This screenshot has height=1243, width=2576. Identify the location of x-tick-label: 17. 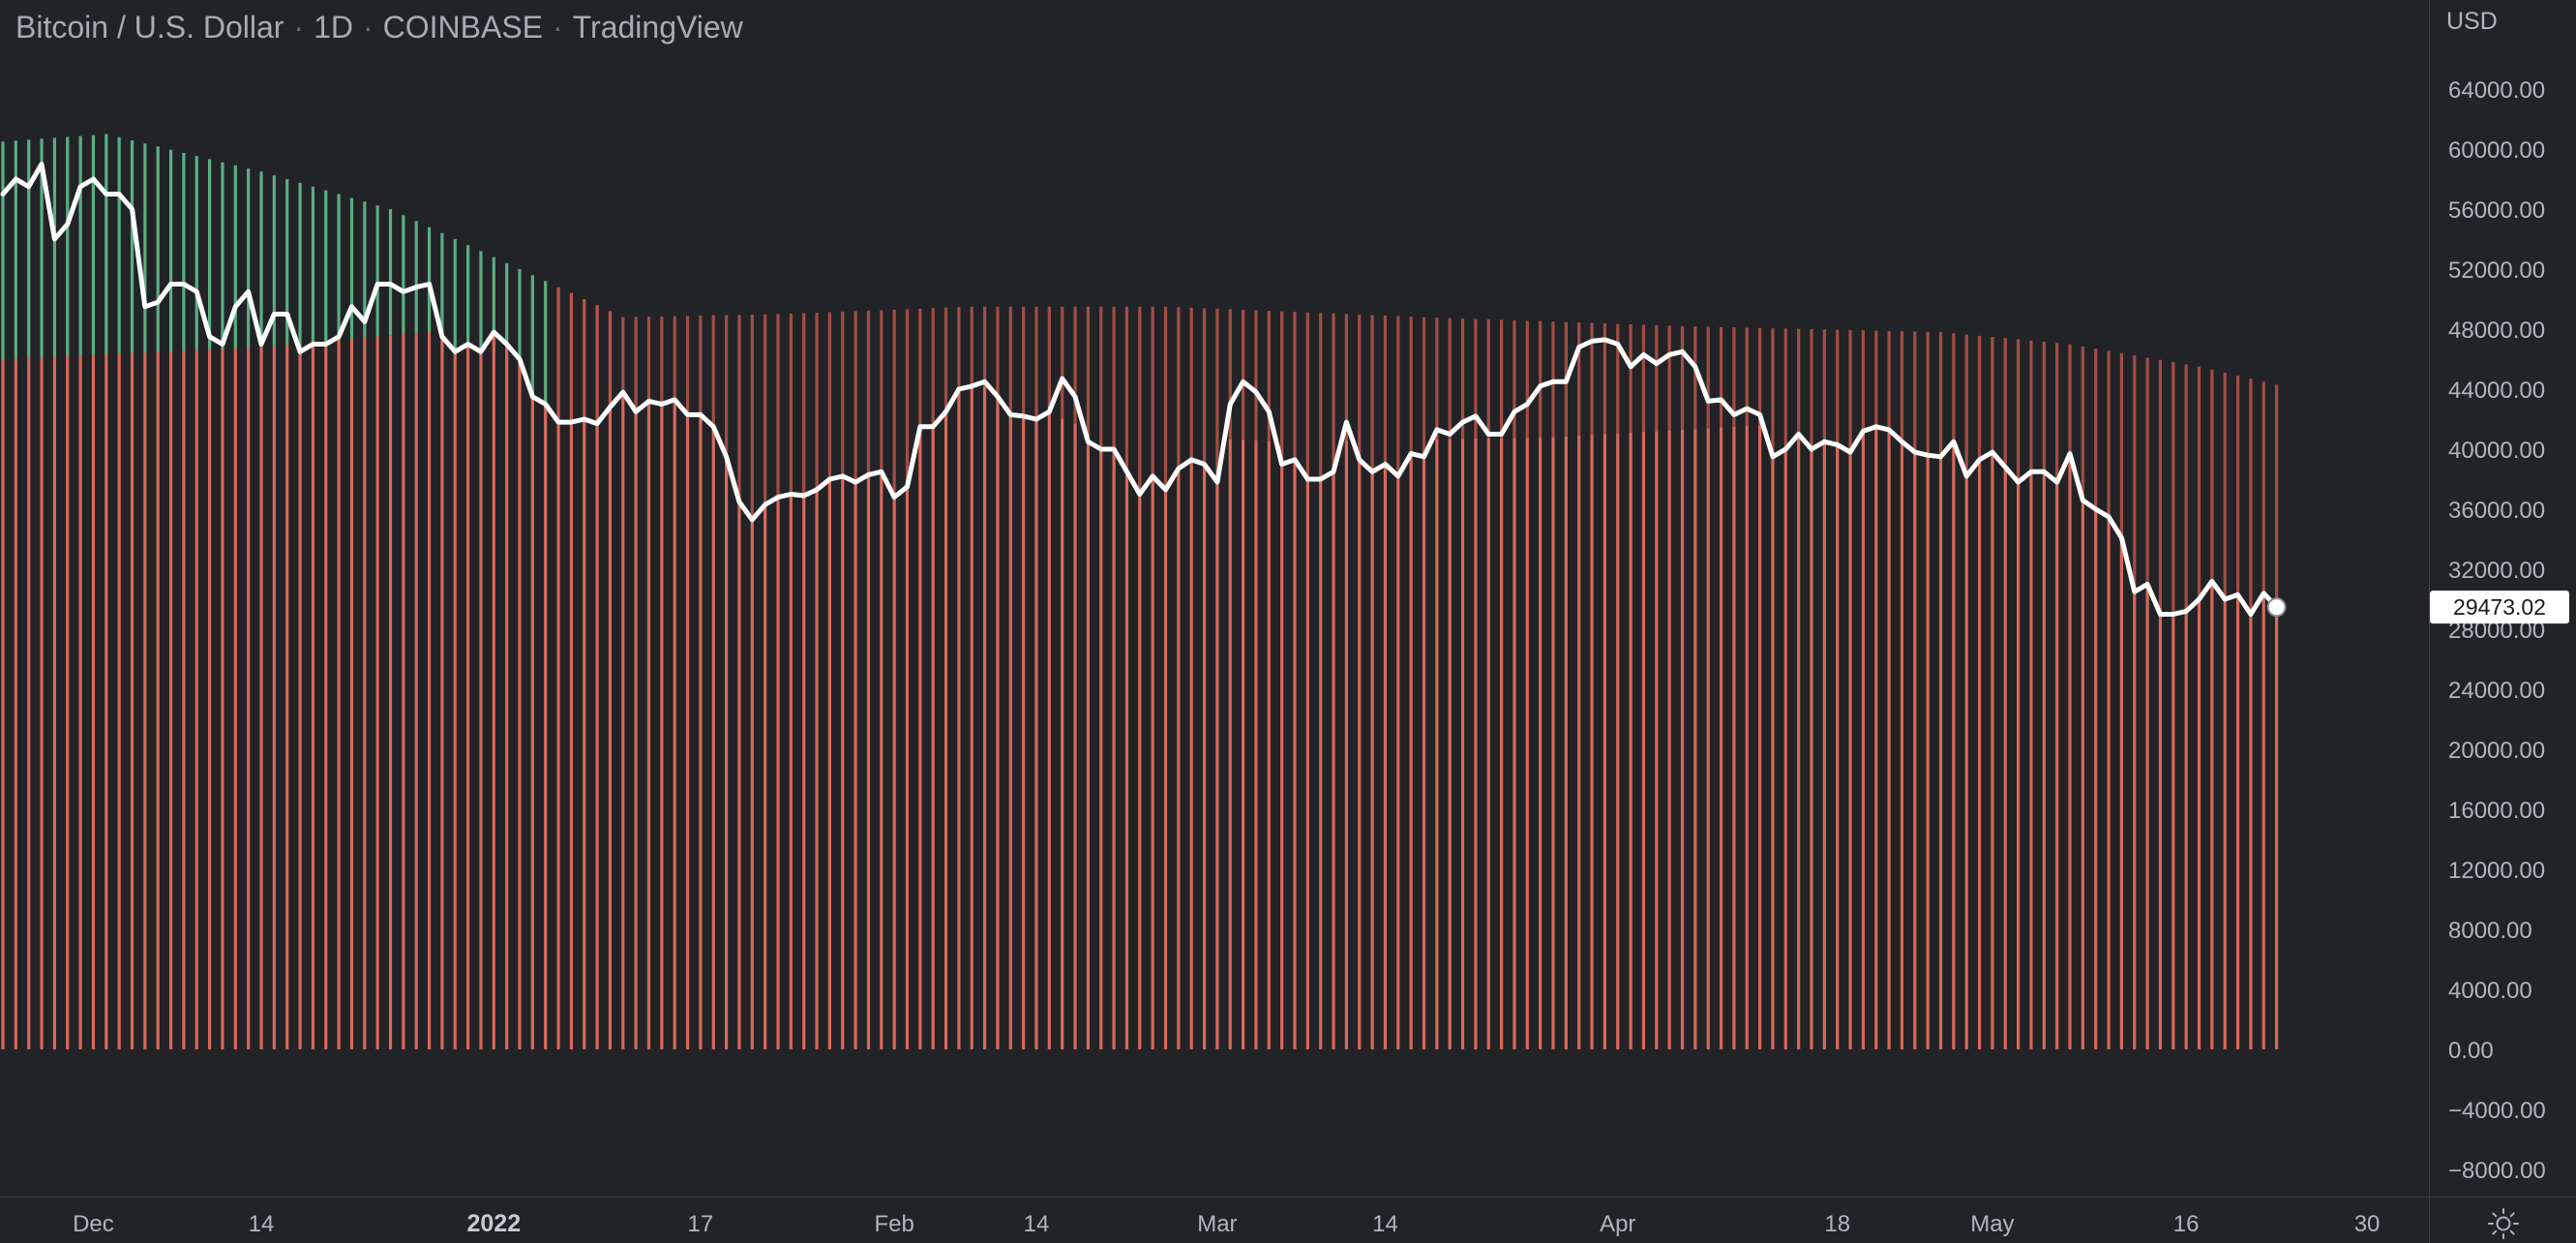
(701, 1224).